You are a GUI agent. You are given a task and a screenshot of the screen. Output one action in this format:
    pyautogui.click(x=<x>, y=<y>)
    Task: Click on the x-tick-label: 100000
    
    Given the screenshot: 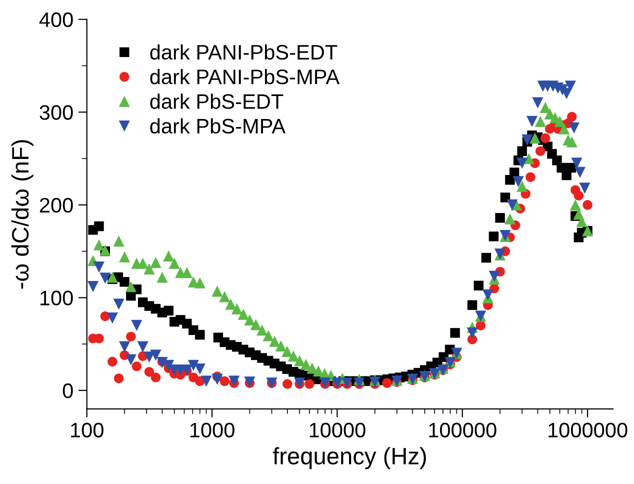 What is the action you would take?
    pyautogui.click(x=462, y=430)
    